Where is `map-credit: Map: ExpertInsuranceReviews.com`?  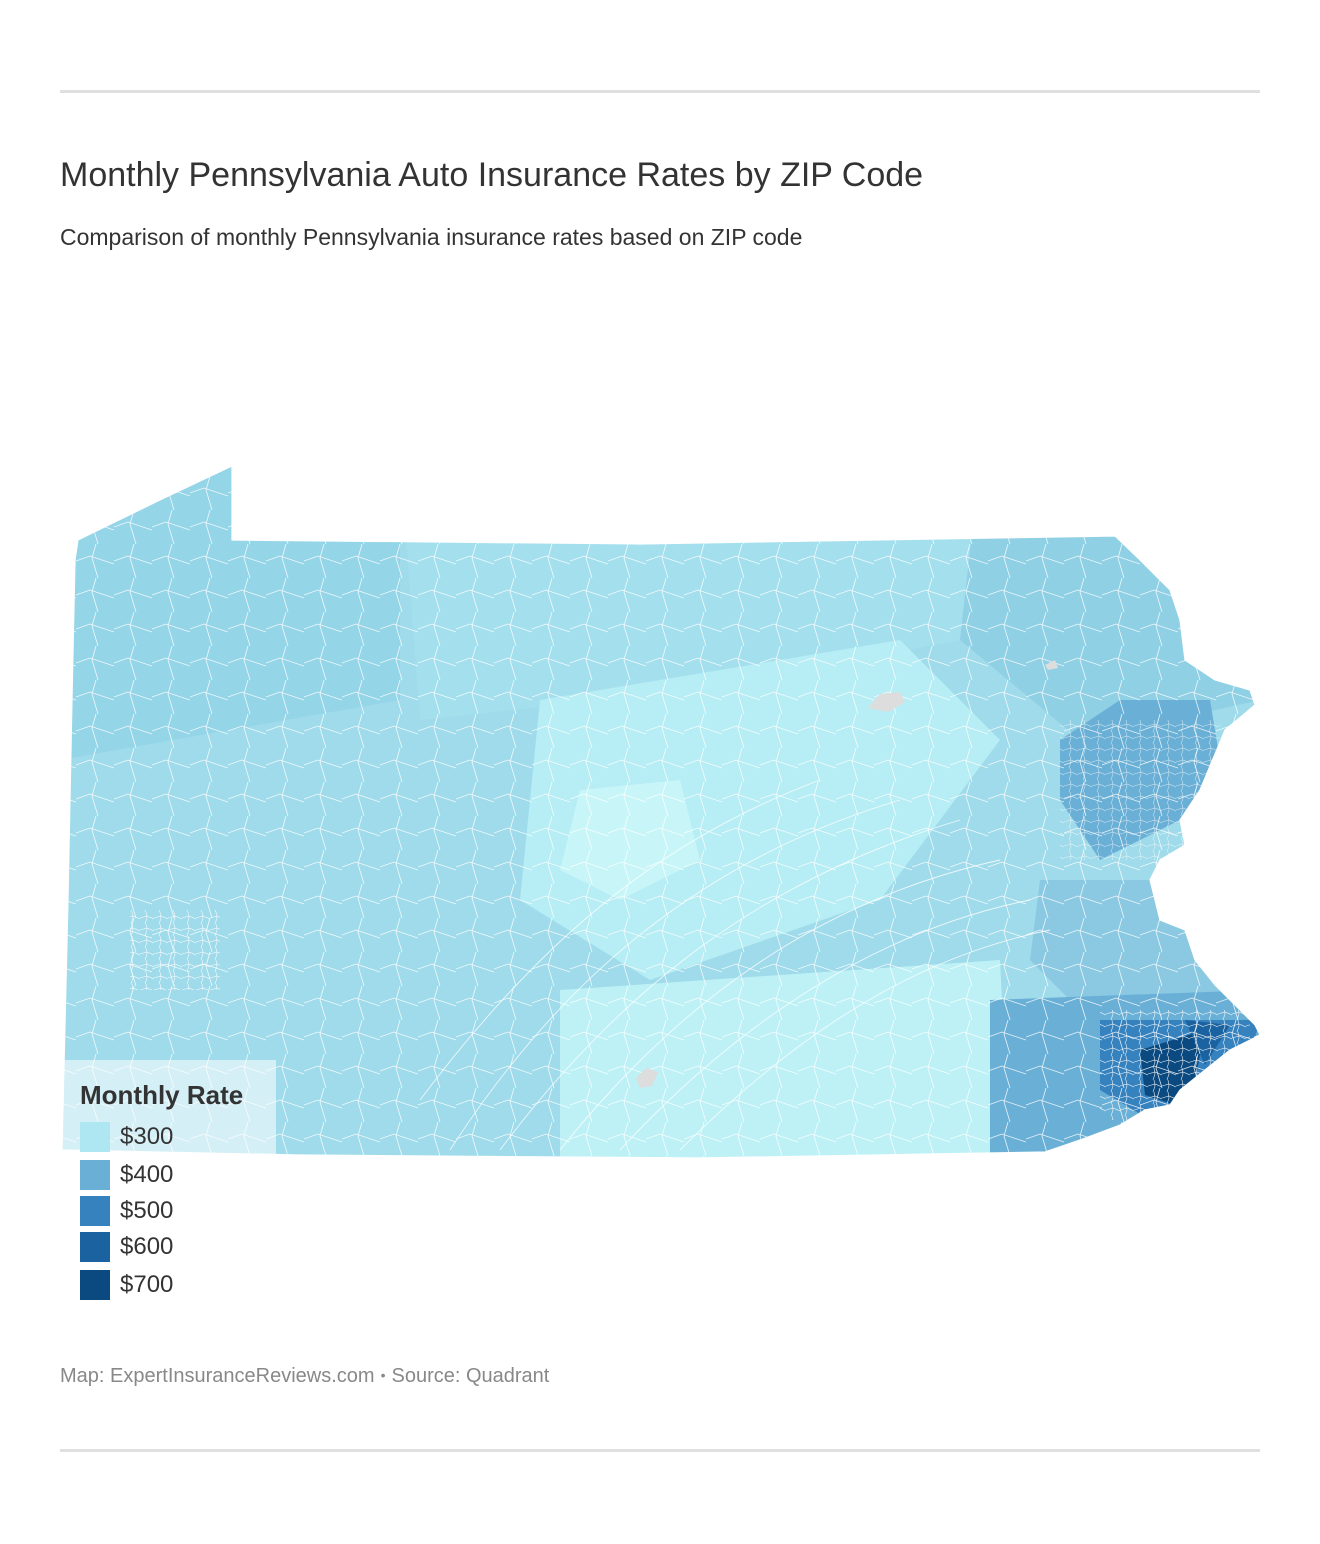 map-credit: Map: ExpertInsuranceReviews.com is located at coordinates (217, 1376).